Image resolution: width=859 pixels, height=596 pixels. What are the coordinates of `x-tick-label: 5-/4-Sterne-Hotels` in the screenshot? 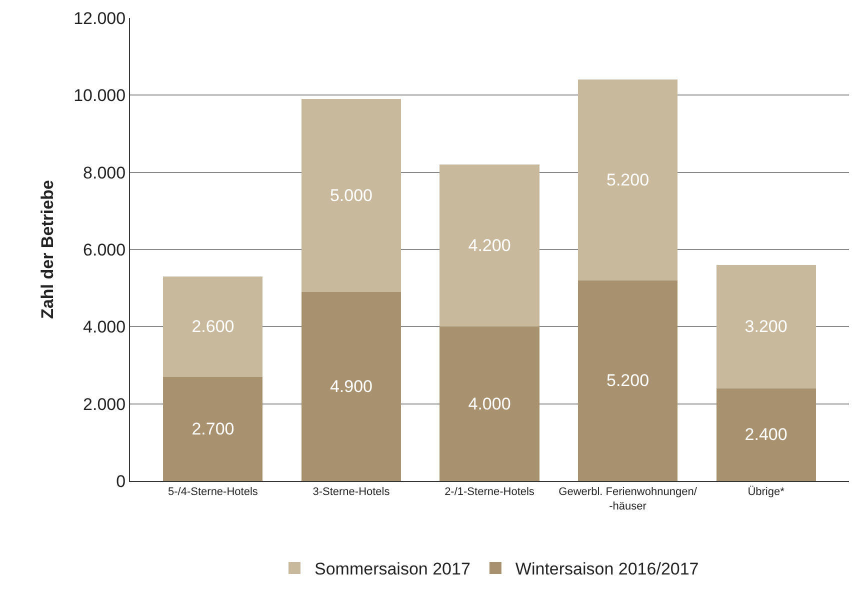 It's located at (213, 492).